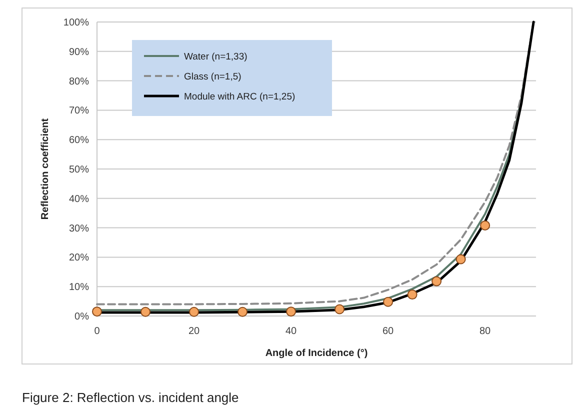 The width and height of the screenshot is (587, 416). I want to click on legend-label: Glass (n=1,5), so click(213, 76).